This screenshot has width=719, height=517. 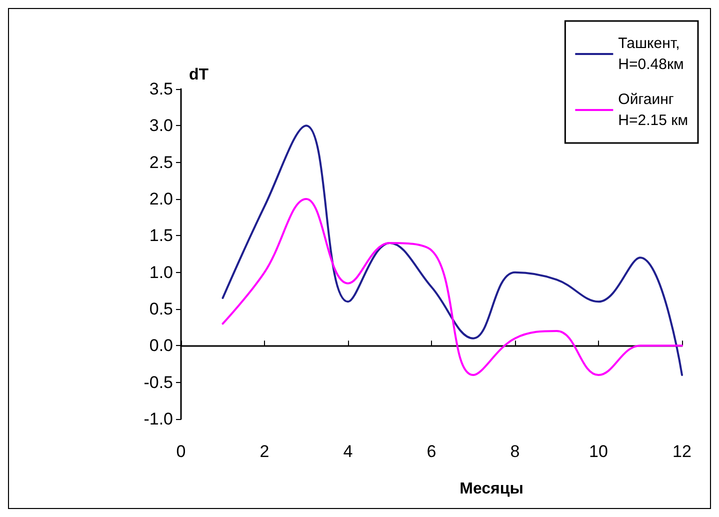 I want to click on y-tick-label: 0.5, so click(x=161, y=309).